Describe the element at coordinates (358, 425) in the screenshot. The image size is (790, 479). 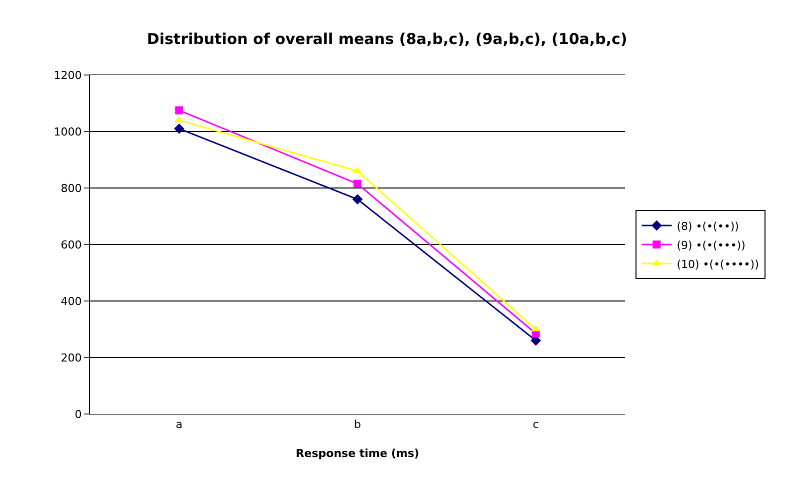
I see `x-tick-label: b` at that location.